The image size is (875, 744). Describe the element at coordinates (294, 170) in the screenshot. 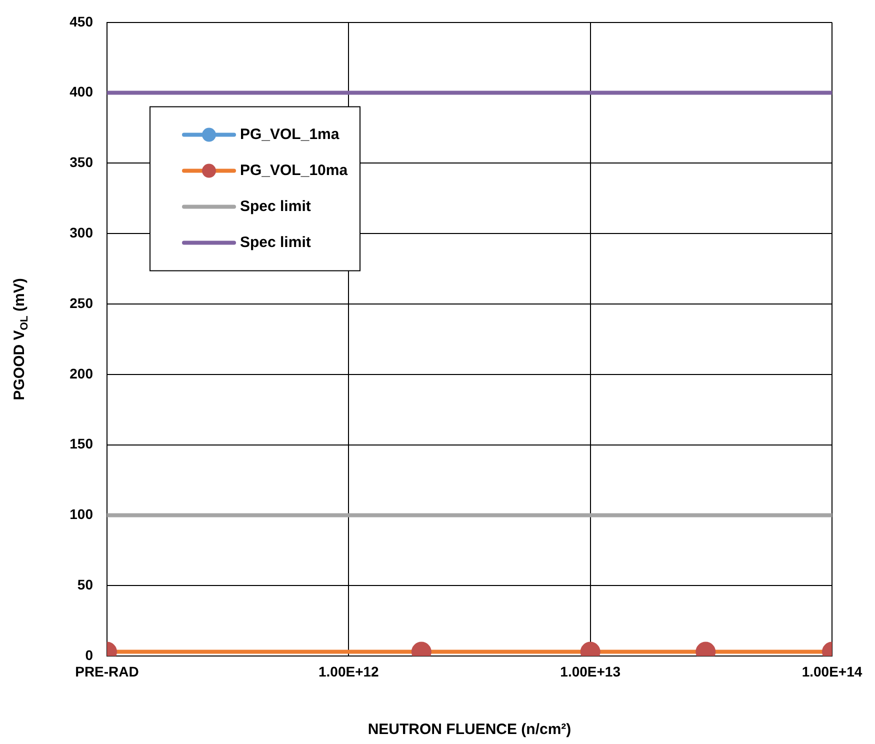

I see `legend-label: PG_VOL_10ma` at that location.